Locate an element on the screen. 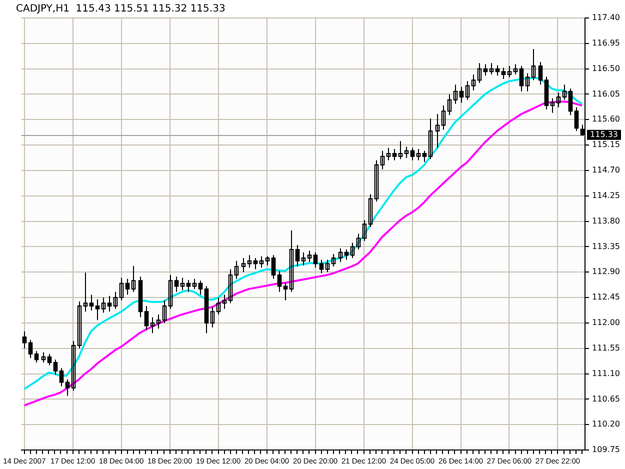 This screenshot has width=625, height=469. y-tick-label: 110.20 is located at coordinates (606, 424).